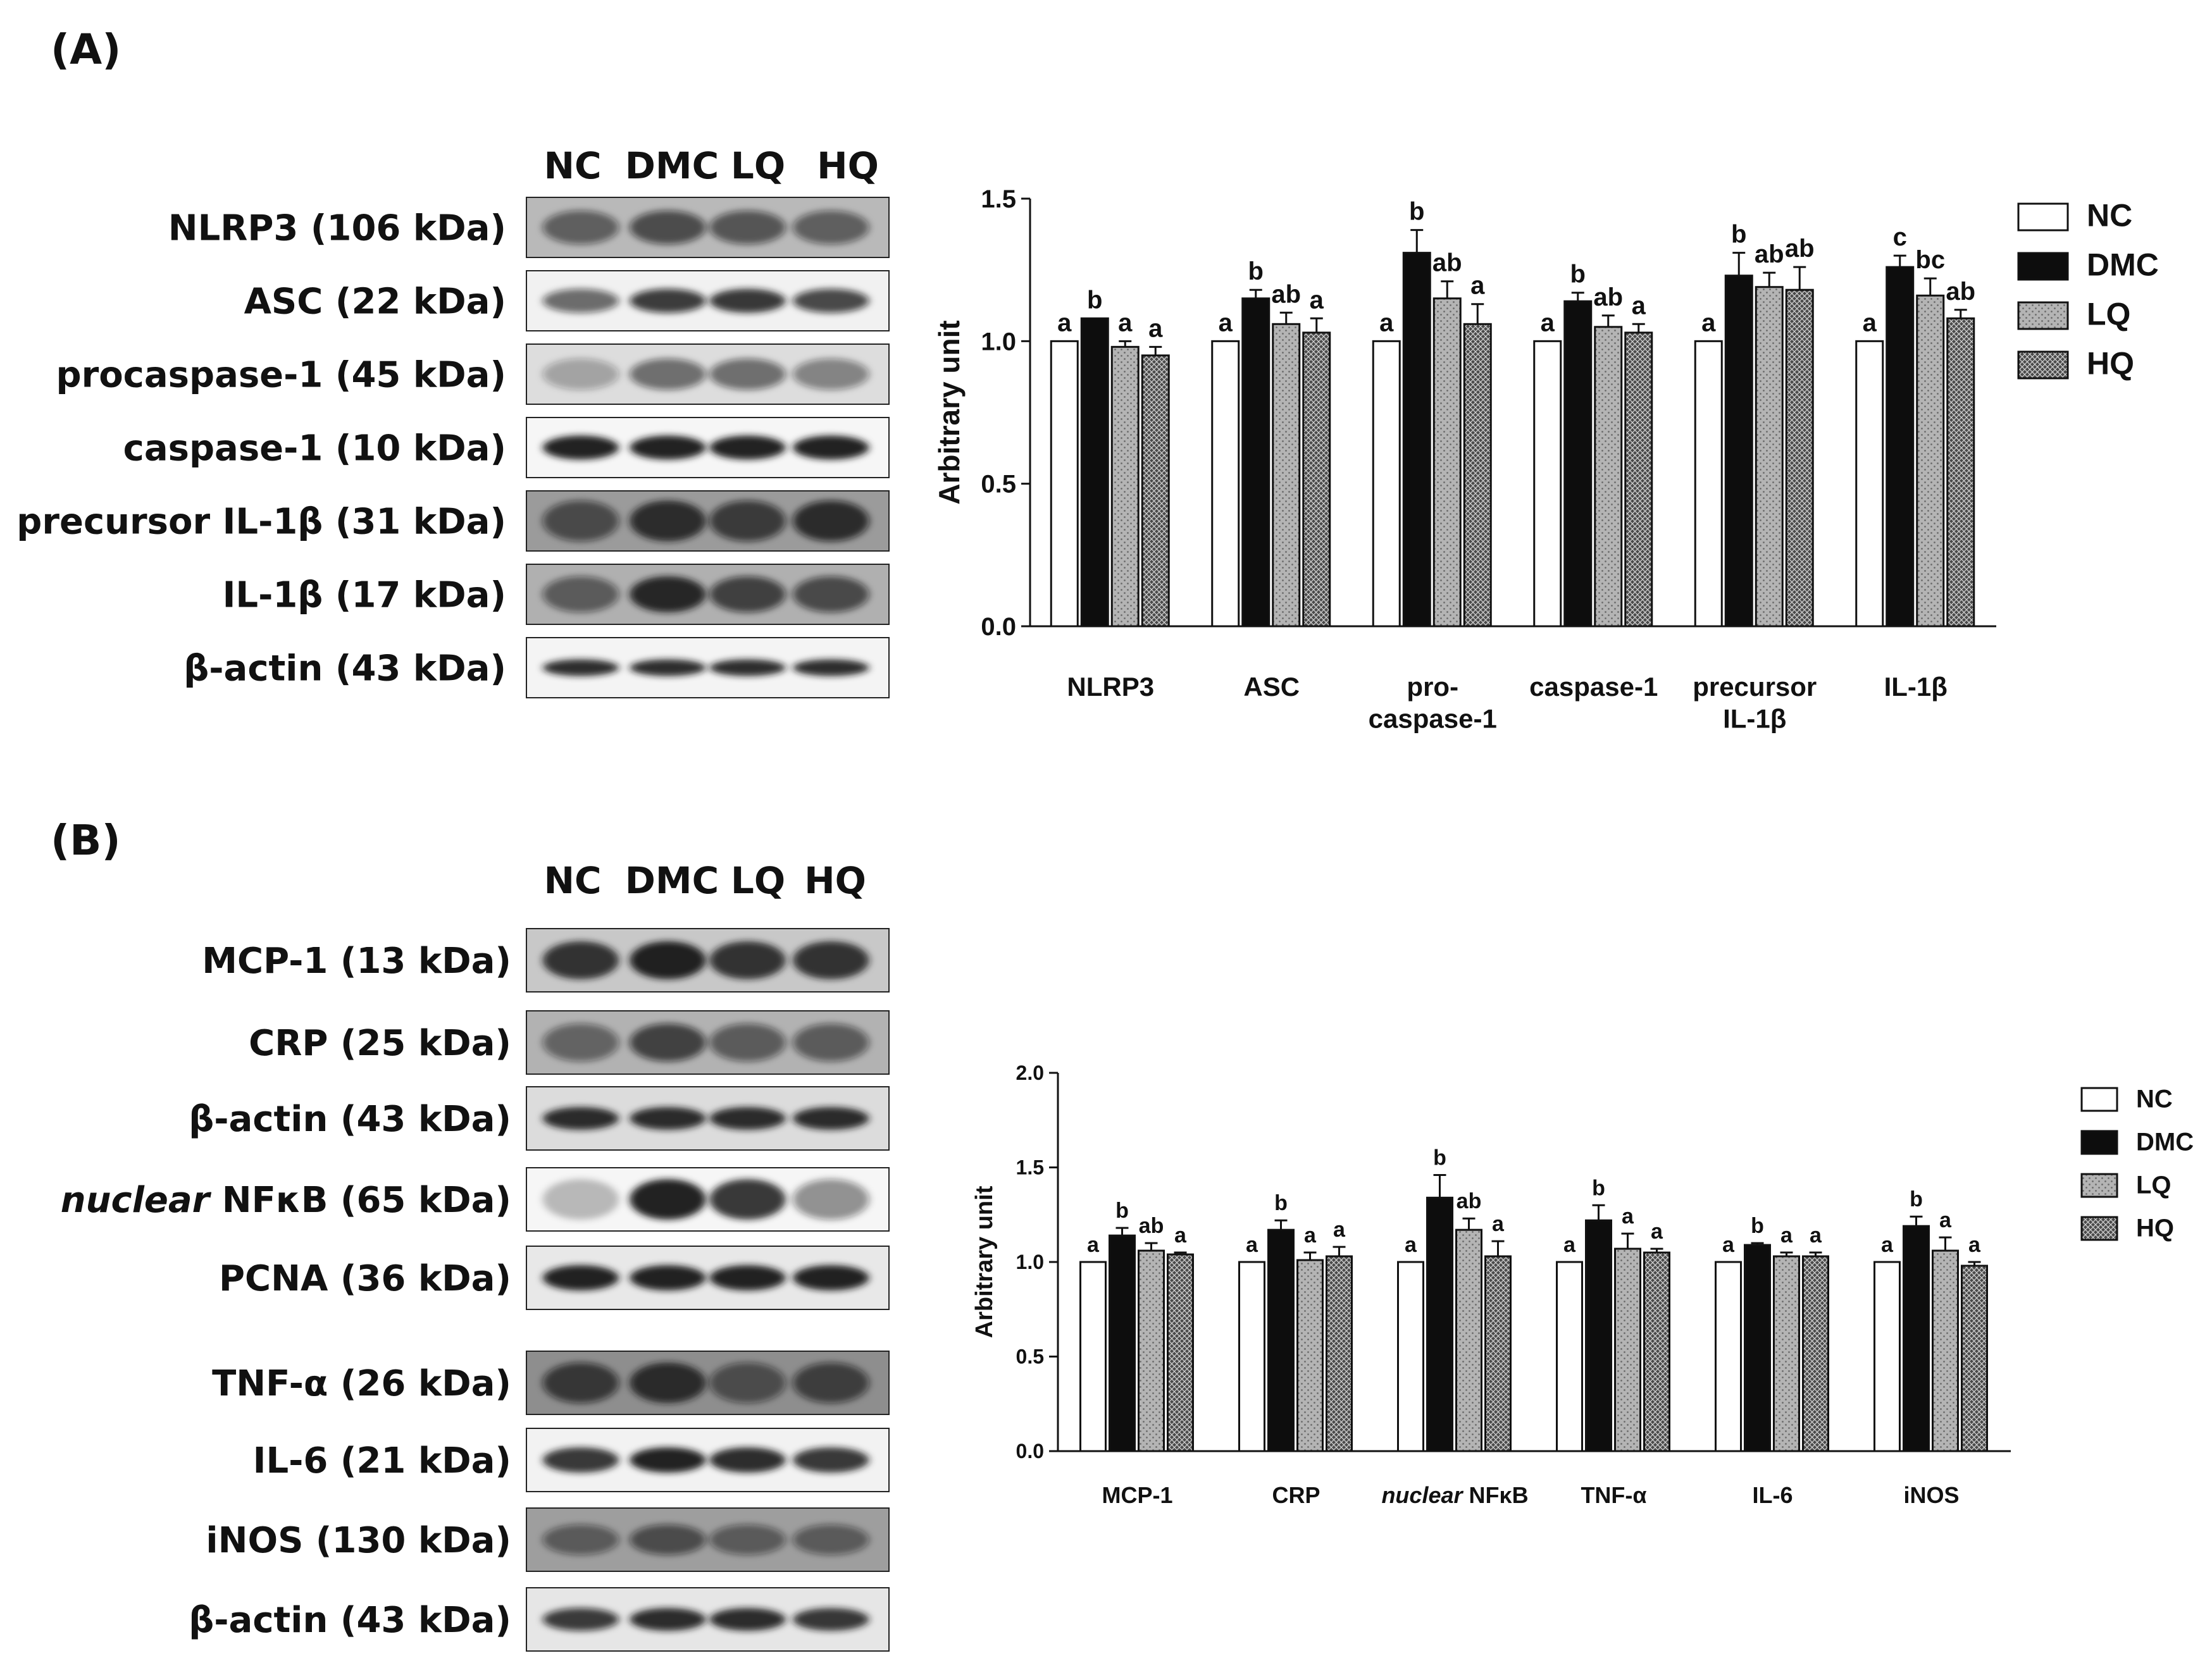  What do you see at coordinates (1454, 1495) in the screenshot?
I see `x-tick-label: nuclear NFκB` at bounding box center [1454, 1495].